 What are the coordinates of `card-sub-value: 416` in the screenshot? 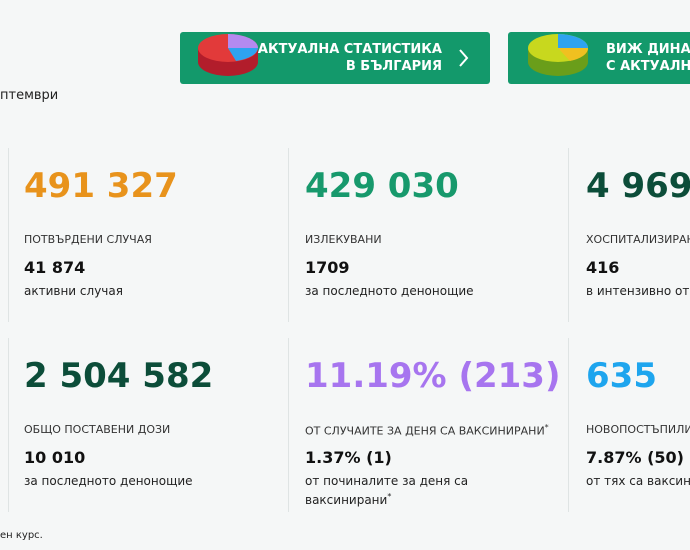 It's located at (603, 267).